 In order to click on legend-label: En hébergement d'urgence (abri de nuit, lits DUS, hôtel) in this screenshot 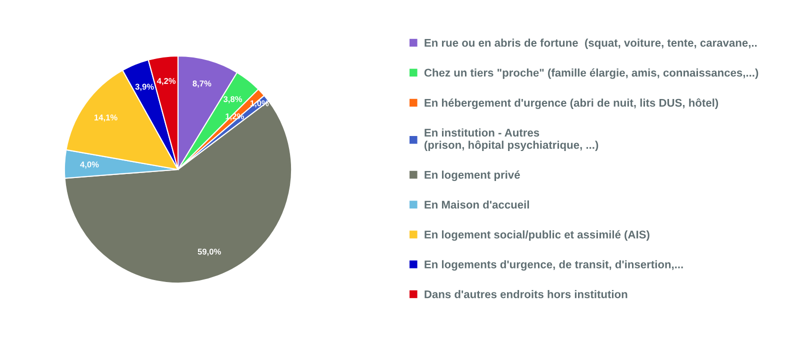, I will do `click(571, 103)`.